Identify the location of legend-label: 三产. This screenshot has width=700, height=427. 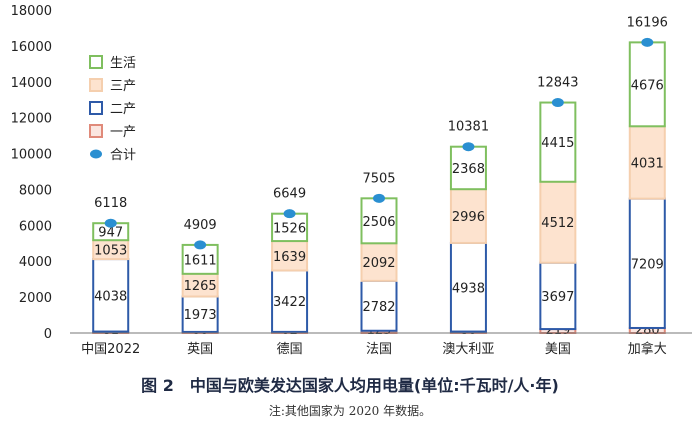
(123, 86).